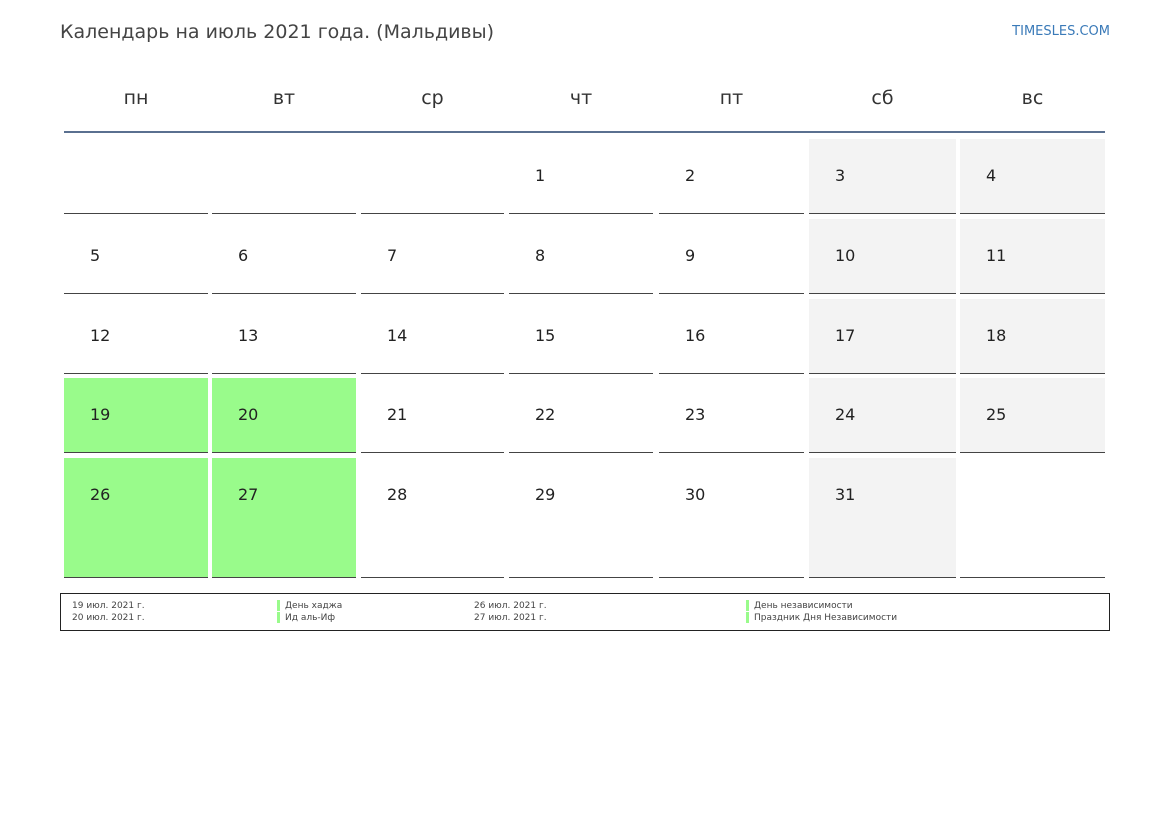  What do you see at coordinates (100, 414) in the screenshot?
I see `day-number: 19` at bounding box center [100, 414].